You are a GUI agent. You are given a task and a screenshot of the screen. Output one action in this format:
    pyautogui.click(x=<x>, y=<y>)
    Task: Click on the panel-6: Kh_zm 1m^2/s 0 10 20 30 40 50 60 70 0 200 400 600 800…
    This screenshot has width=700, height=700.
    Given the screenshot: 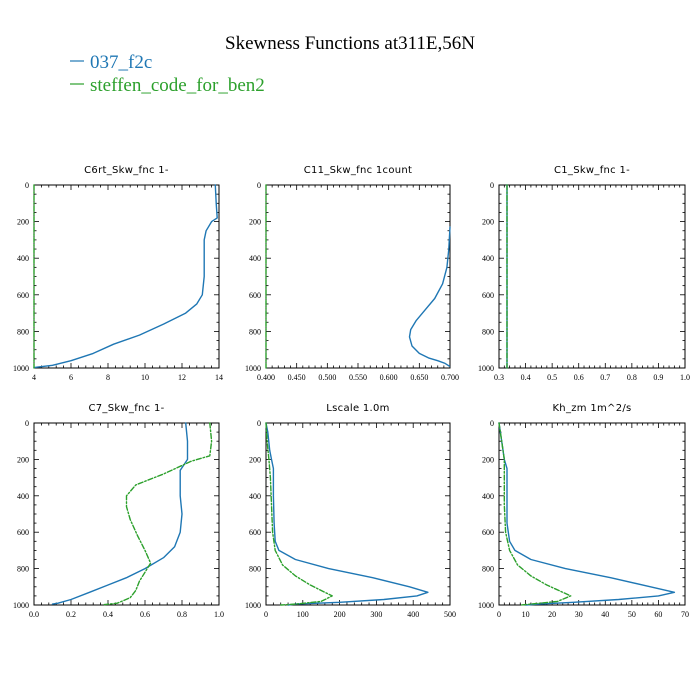 What is the action you would take?
    pyautogui.click(x=583, y=511)
    